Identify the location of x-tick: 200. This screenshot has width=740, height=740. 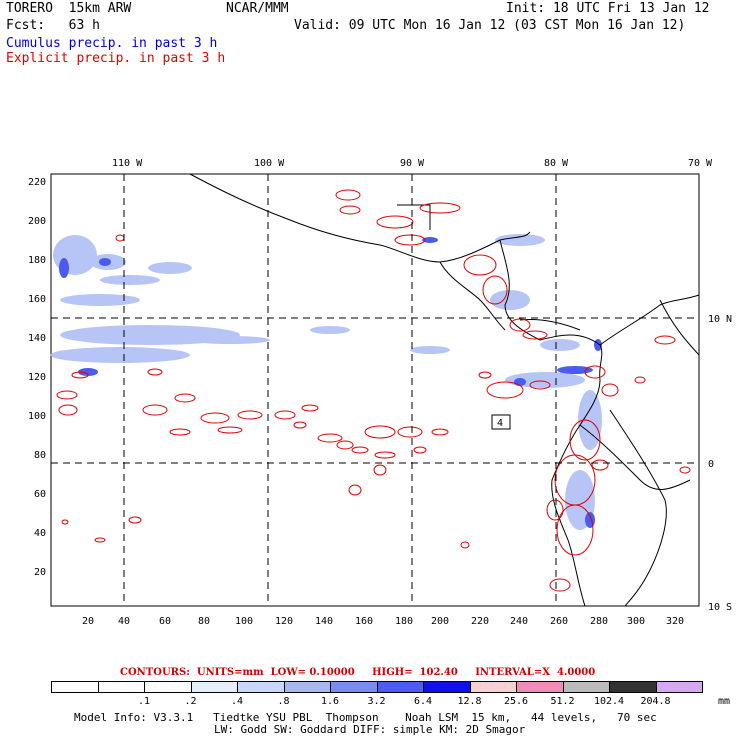
(440, 621).